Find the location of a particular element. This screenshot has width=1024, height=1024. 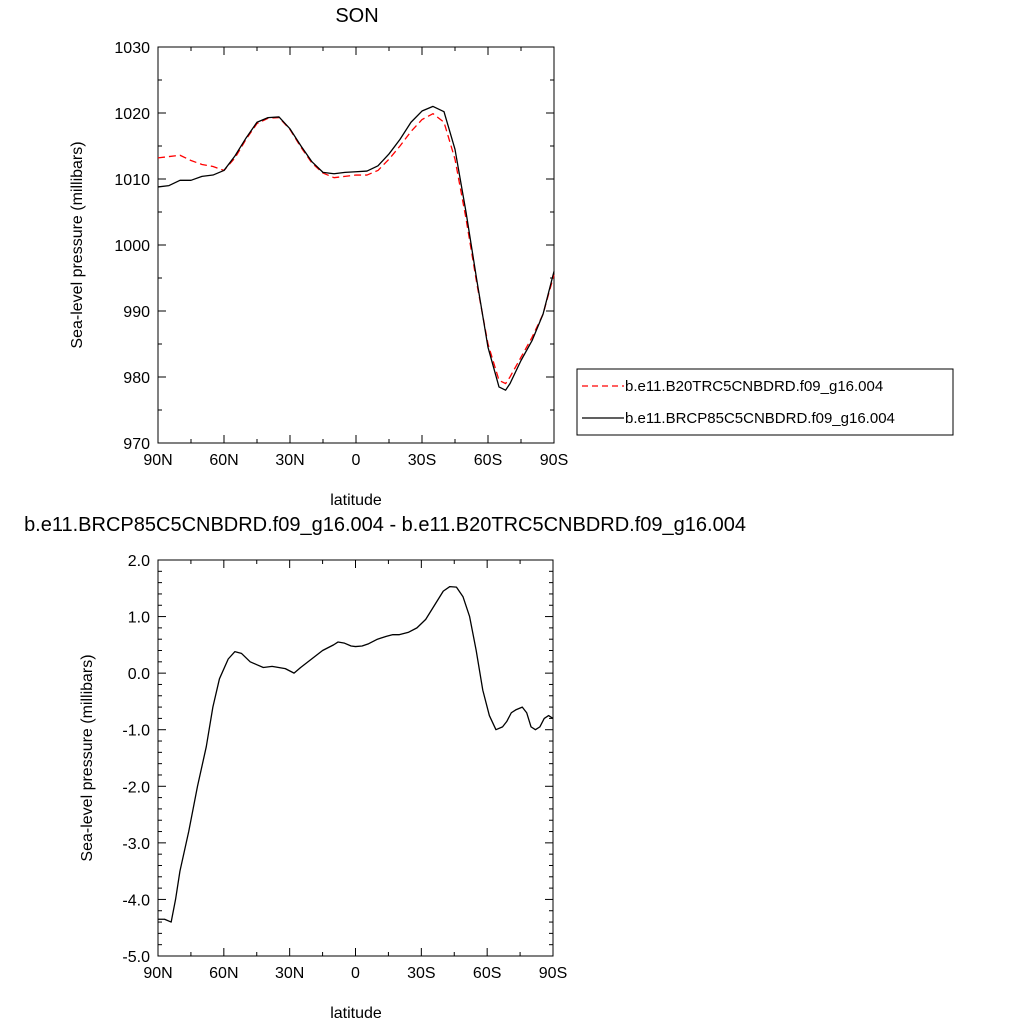

y-tick-label: -2.0 is located at coordinates (136, 787).